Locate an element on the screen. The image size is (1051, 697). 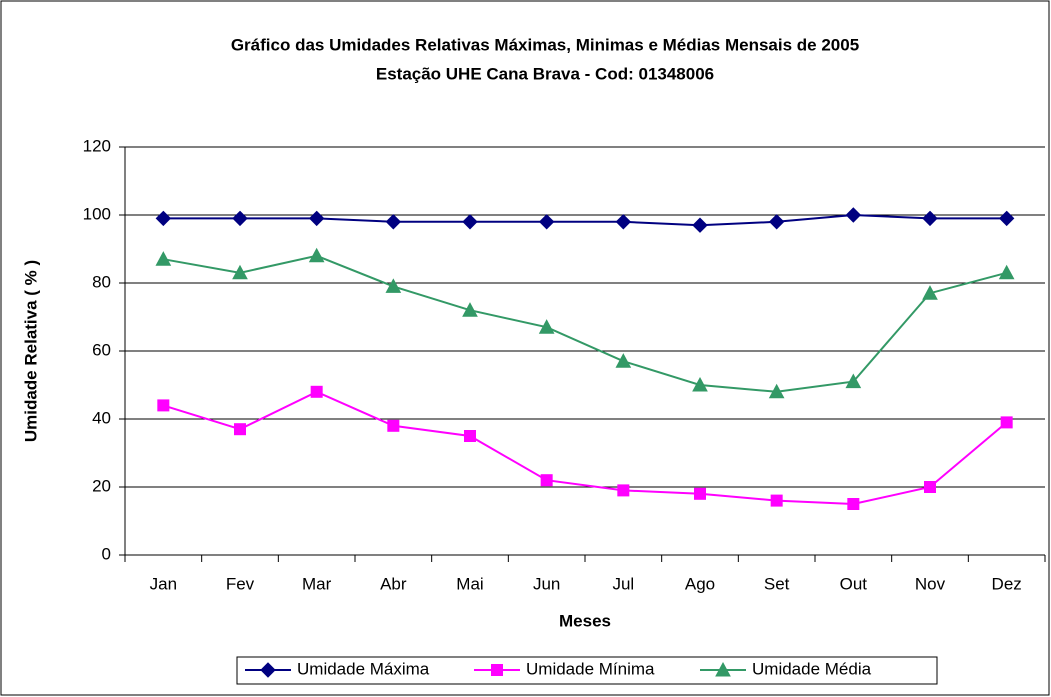
x-tick-label: Abr is located at coordinates (393, 583).